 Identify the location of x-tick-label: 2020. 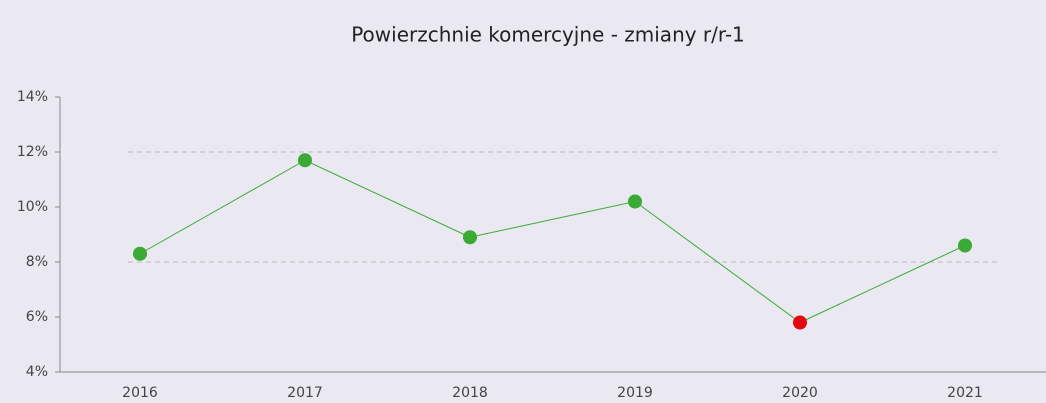
(800, 393).